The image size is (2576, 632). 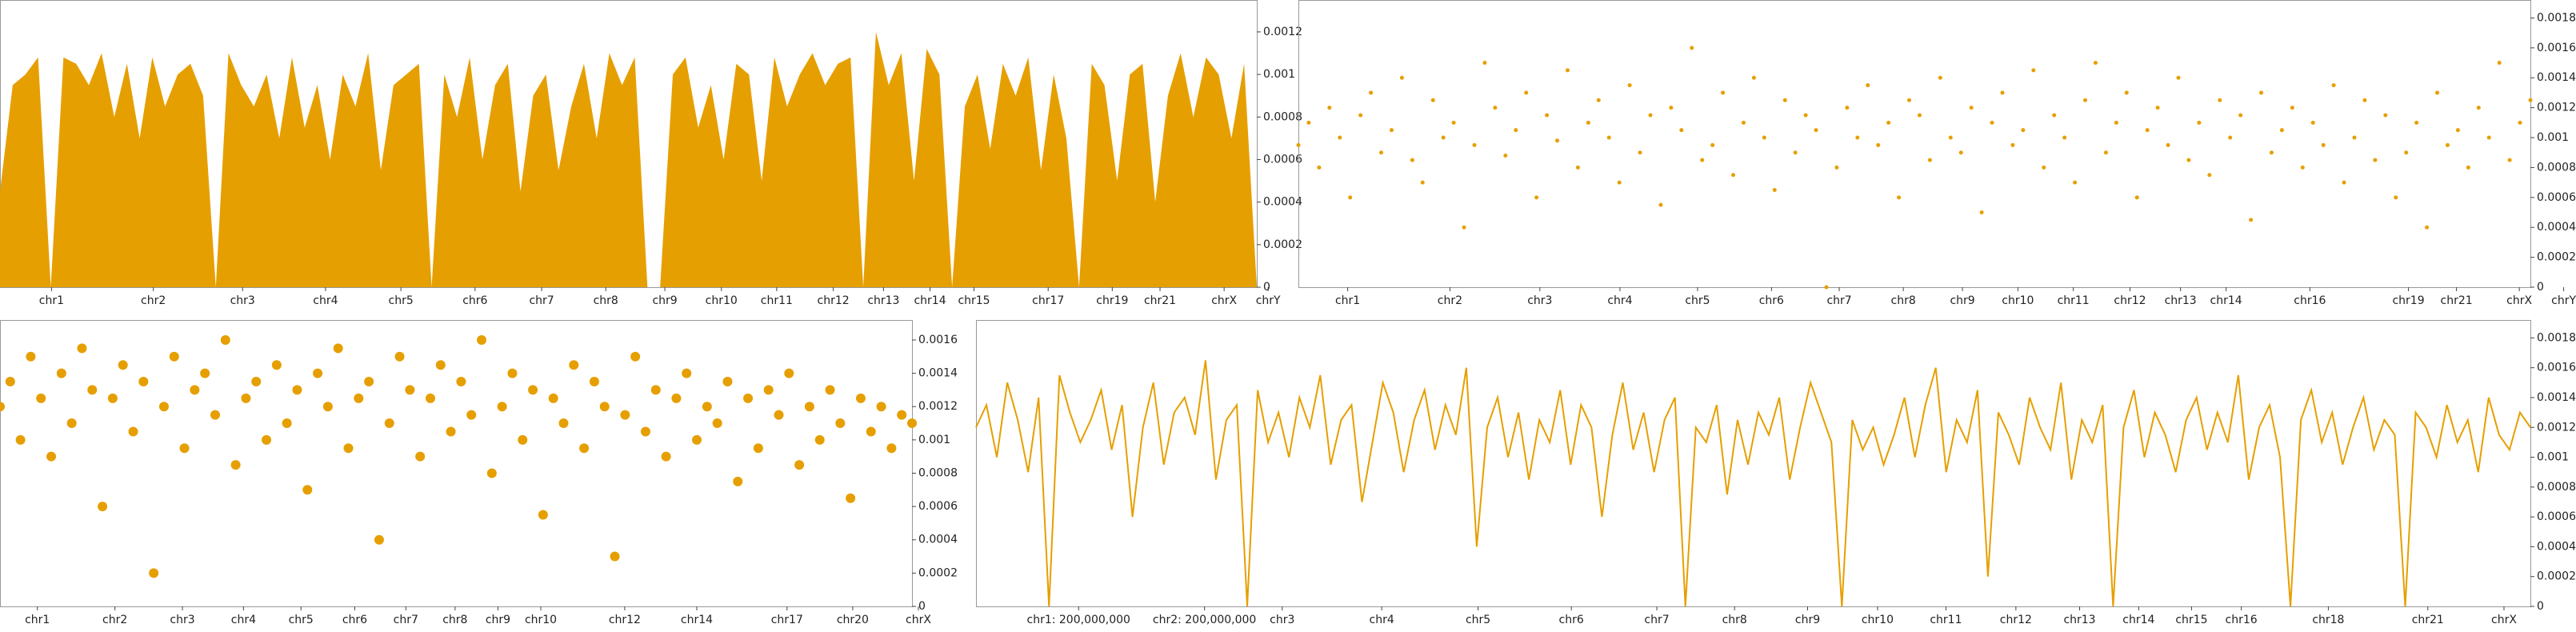 What do you see at coordinates (1282, 116) in the screenshot?
I see `y-tick-label: 0.0008` at bounding box center [1282, 116].